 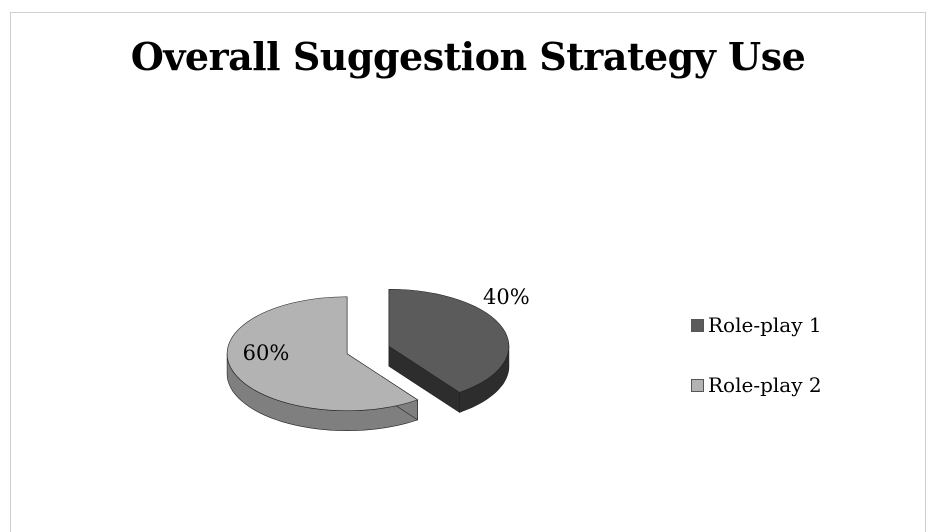 I want to click on legend-item-role-play-2: Role-play 2, so click(x=756, y=385).